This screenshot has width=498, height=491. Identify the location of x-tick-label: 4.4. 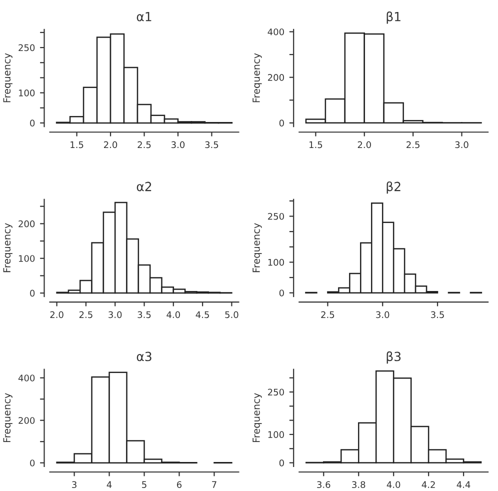
(463, 484).